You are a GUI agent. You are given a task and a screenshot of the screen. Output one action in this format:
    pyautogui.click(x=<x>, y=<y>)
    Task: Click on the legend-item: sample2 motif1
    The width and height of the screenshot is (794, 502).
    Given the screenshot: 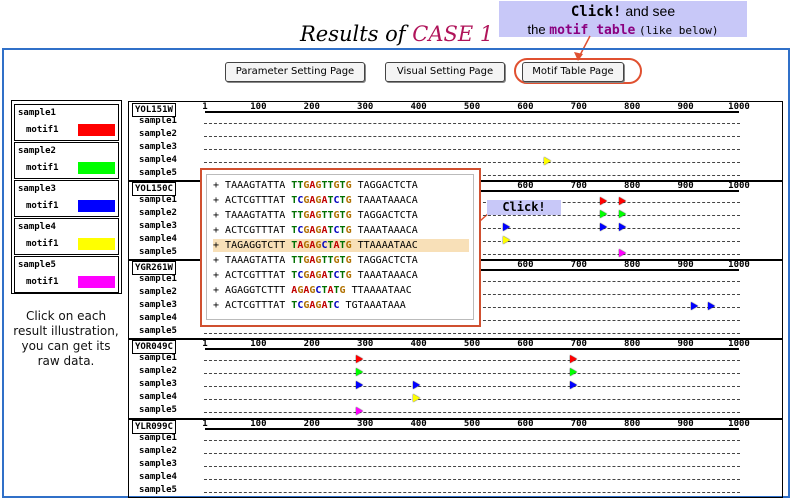 What is the action you would take?
    pyautogui.click(x=66, y=160)
    